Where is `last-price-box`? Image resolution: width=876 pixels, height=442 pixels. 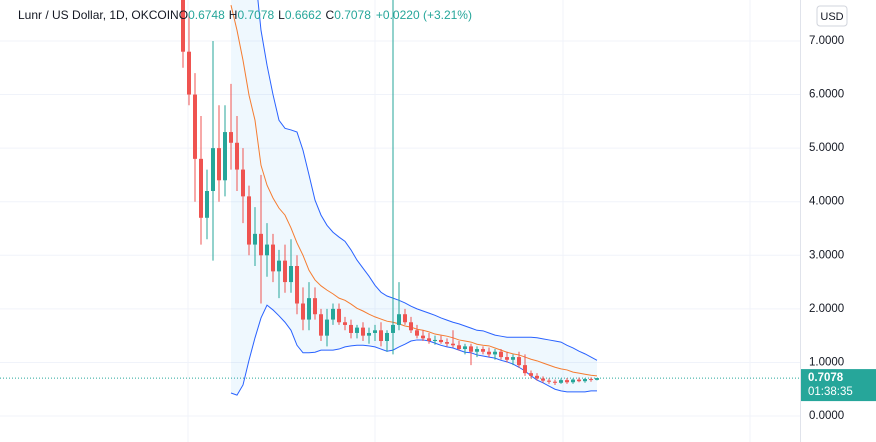
last-price-box is located at coordinates (838, 385).